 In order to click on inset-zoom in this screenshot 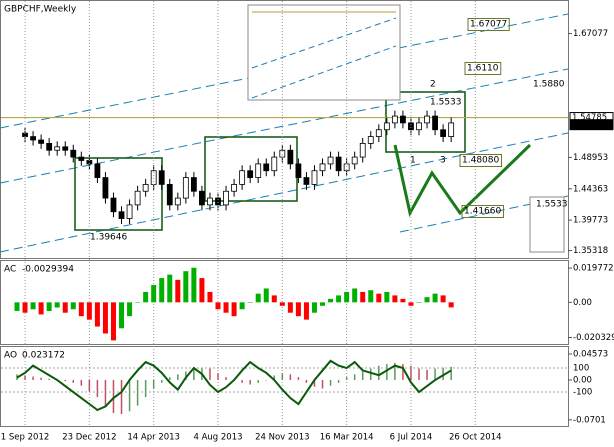, I will do `click(324, 52)`.